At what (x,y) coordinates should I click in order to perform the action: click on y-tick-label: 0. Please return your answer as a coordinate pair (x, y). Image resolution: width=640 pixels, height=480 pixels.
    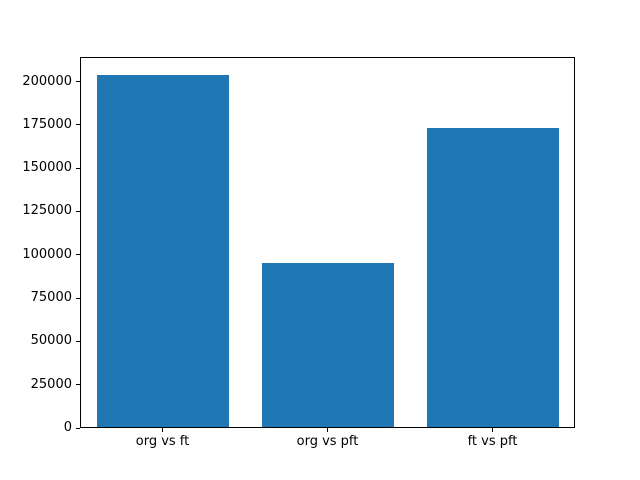
    Looking at the image, I should click on (67, 427).